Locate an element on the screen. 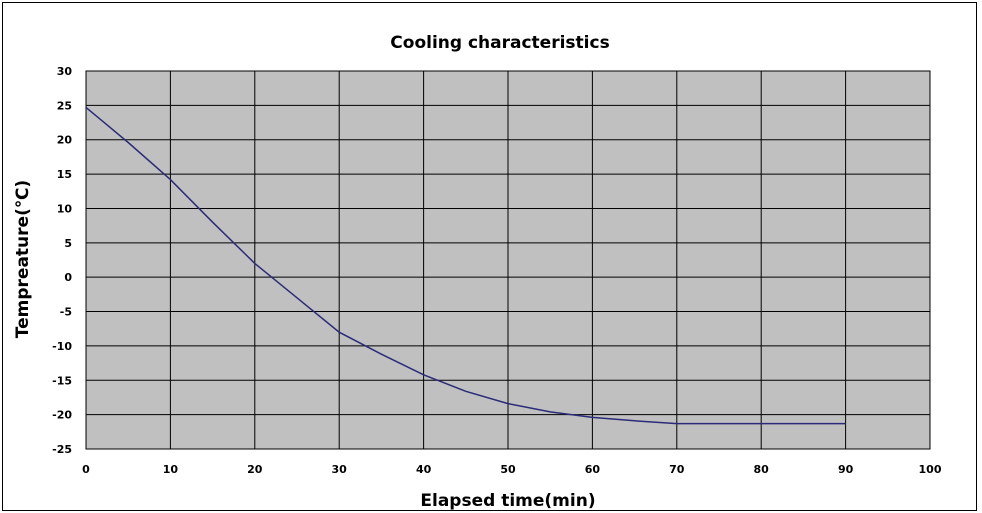 The width and height of the screenshot is (982, 513). y-tick-labels: 30 25 20 15 10 5 0 -5 -10 -15 -20 -25 is located at coordinates (62, 260).